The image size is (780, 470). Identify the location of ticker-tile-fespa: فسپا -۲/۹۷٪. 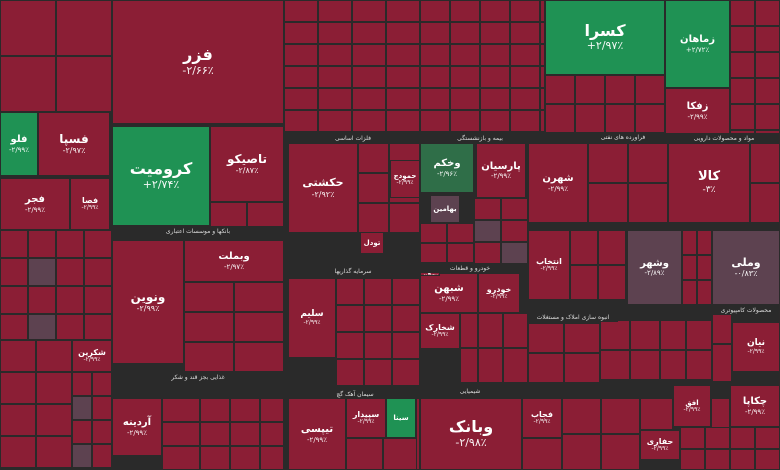
(74, 144).